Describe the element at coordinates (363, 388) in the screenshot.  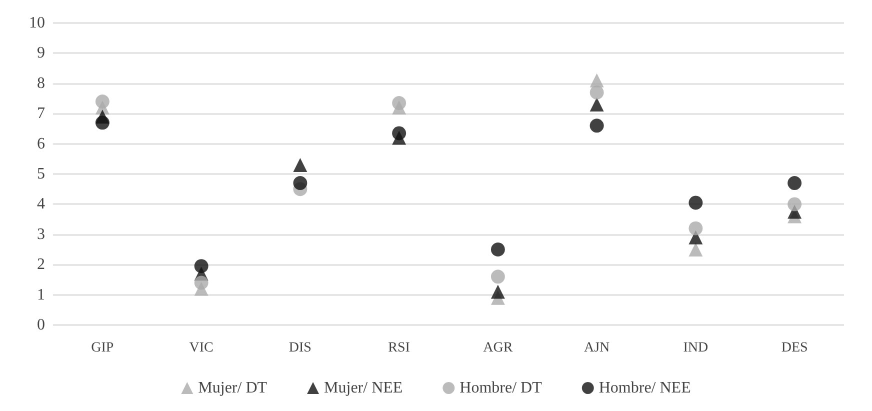
I see `legend-label: Mujer/ NEE` at that location.